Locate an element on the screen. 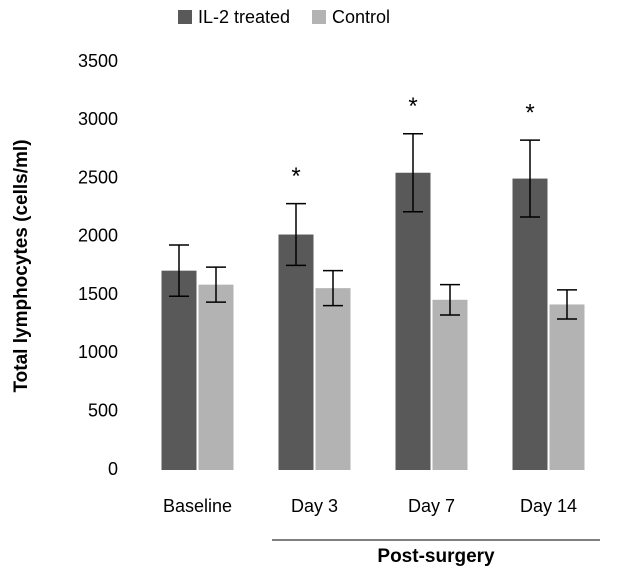 This screenshot has height=572, width=619. y-tick-label: 2500 is located at coordinates (98, 177).